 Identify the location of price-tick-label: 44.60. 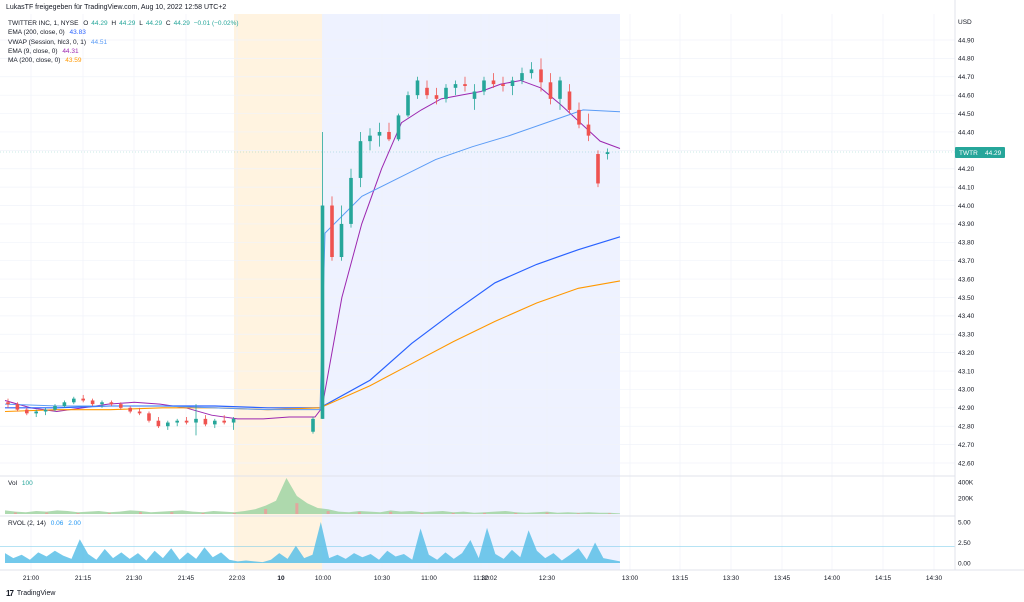
(966, 95).